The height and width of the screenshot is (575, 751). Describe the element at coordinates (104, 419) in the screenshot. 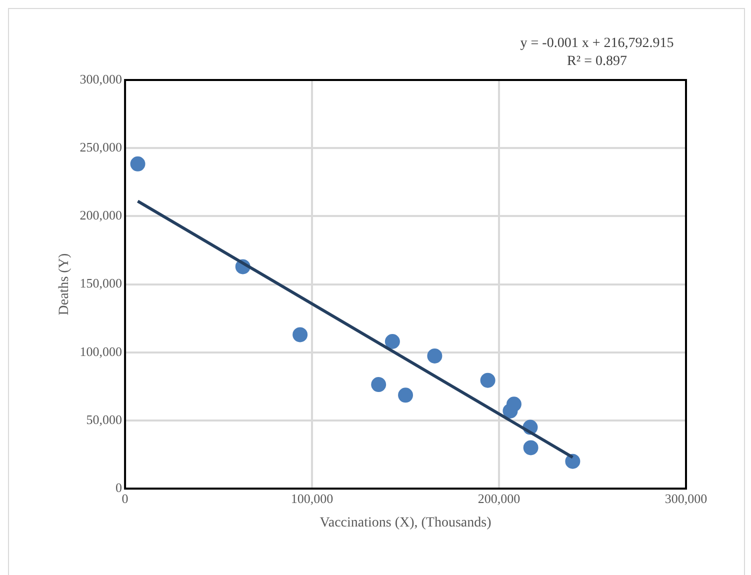

I see `y-tick-label: 50,000` at that location.